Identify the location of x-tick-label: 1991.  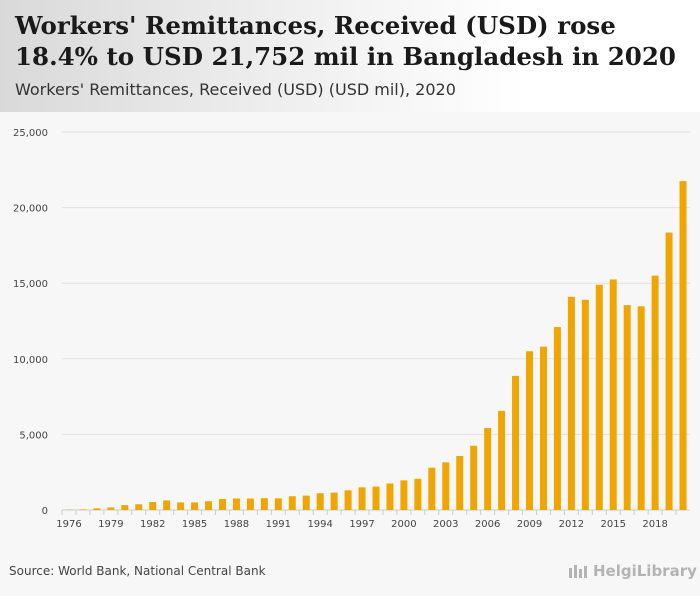
(278, 524).